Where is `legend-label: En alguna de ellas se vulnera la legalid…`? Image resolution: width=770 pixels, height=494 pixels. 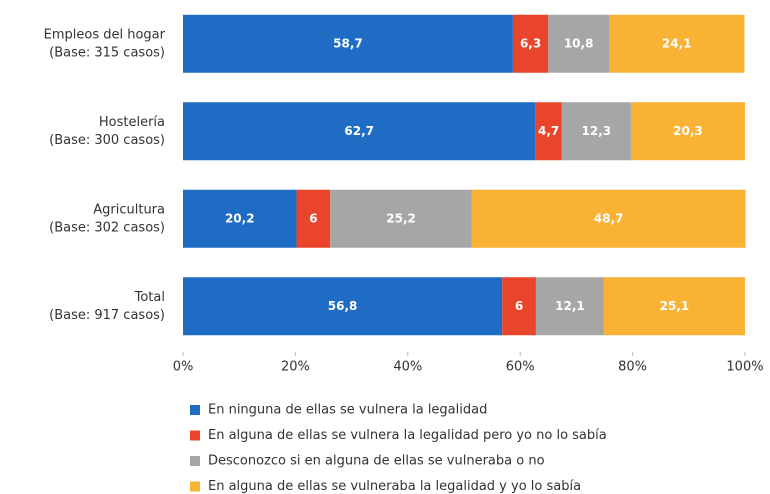
legend-label: En alguna de ellas se vulnera la legalid… is located at coordinates (407, 435).